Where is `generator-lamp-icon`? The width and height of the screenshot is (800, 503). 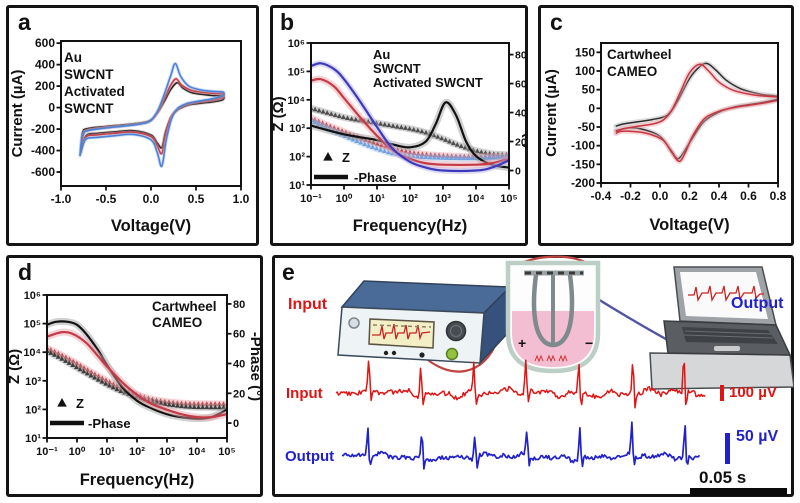 generator-lamp-icon is located at coordinates (354, 323).